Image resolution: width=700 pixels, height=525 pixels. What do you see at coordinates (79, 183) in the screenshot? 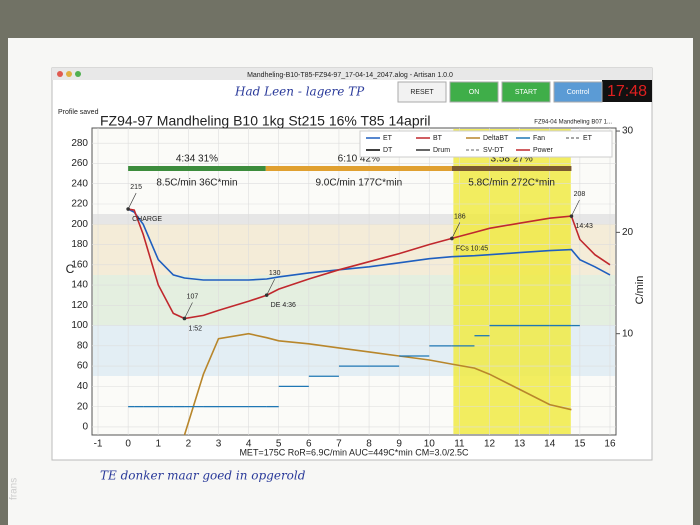
I see `y-tick-label: 240` at bounding box center [79, 183].